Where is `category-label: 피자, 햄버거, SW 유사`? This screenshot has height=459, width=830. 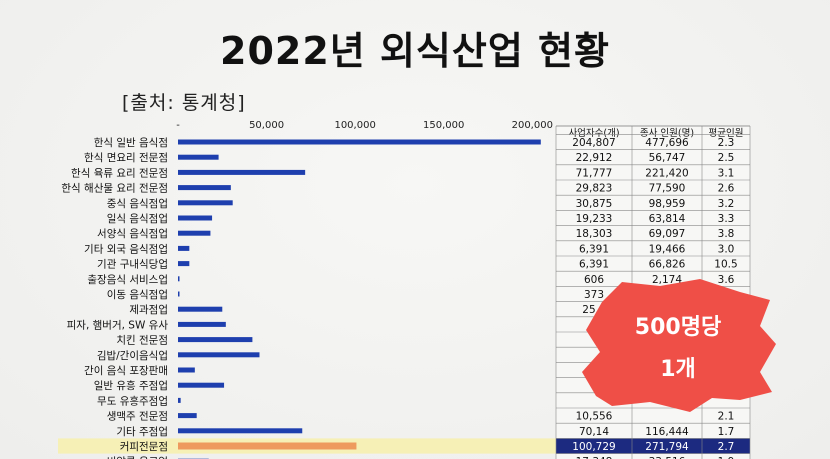
category-label: 피자, 햄버거, SW 유사 is located at coordinates (118, 325).